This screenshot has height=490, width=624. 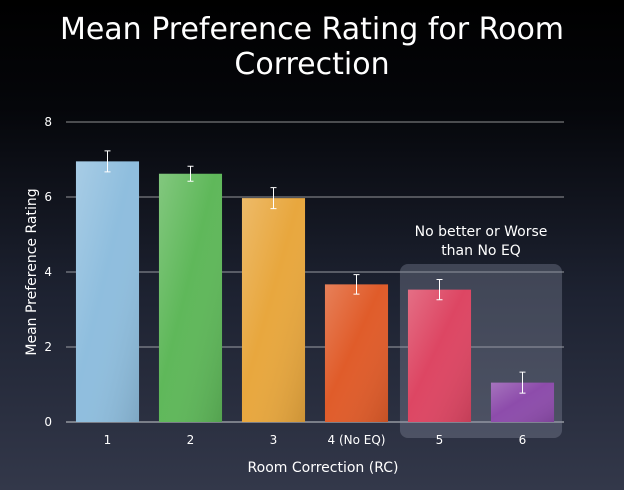 I want to click on y-tick-label: 2, so click(x=48, y=347).